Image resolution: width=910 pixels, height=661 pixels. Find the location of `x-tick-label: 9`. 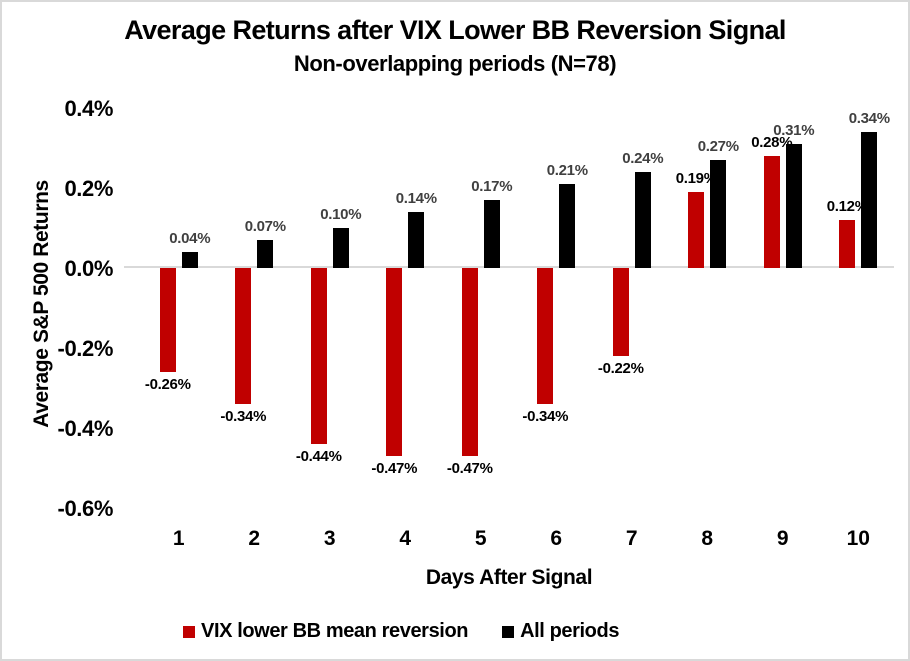

x-tick-label: 9 is located at coordinates (782, 538).